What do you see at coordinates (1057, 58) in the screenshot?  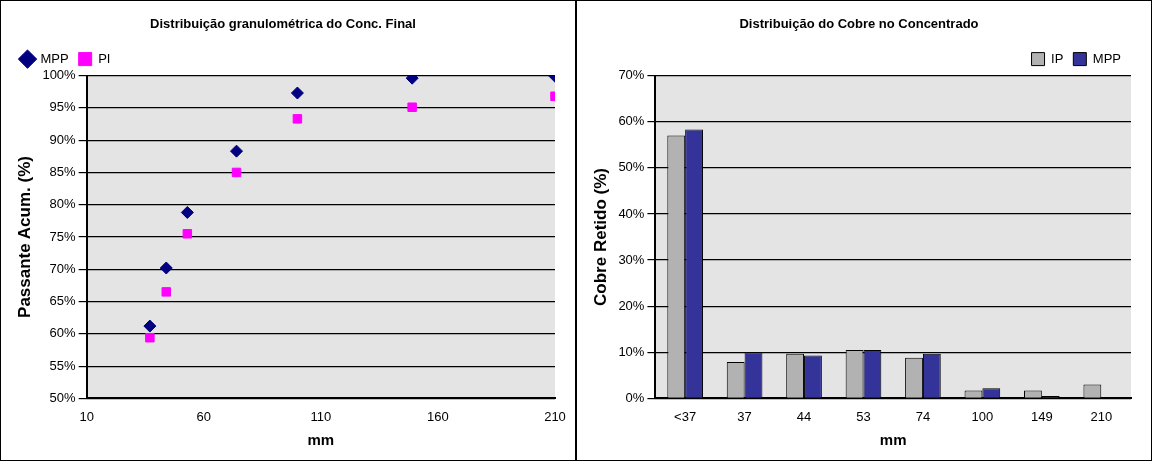 I see `legend-label: IP` at bounding box center [1057, 58].